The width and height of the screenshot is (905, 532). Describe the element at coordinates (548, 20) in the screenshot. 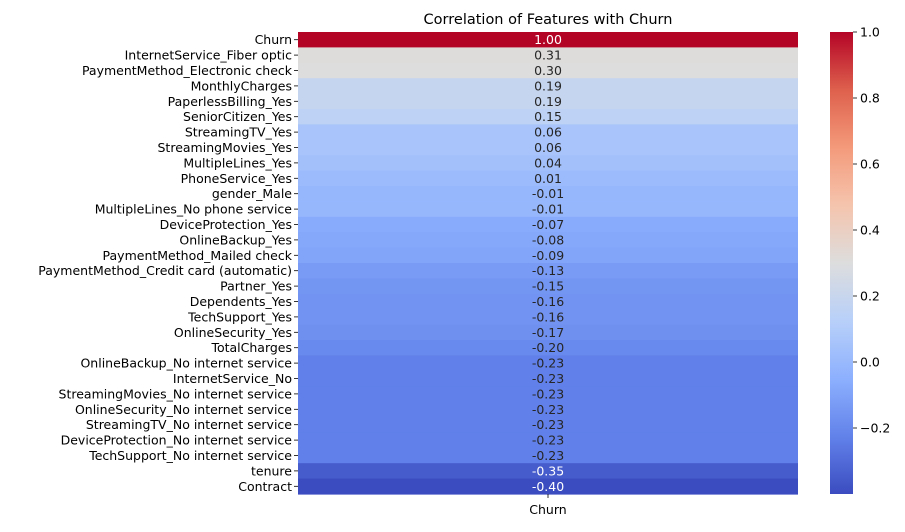

I see `chart-title: Correlation of Features with Churn` at that location.